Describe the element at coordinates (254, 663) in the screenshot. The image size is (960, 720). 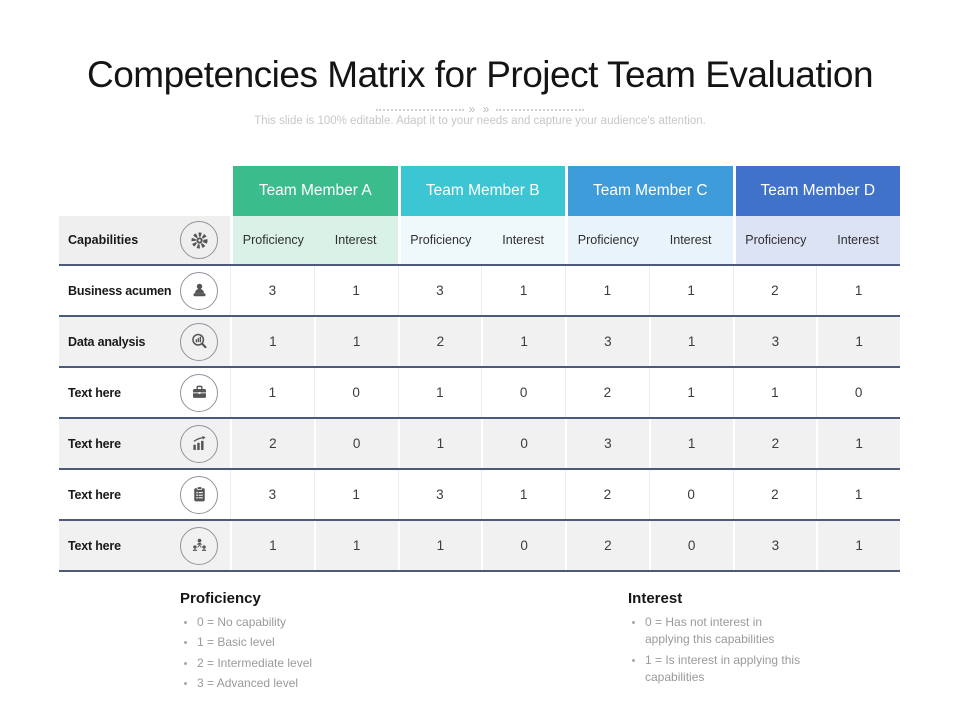
I see `legend-item: 2 = Intermediate level` at that location.